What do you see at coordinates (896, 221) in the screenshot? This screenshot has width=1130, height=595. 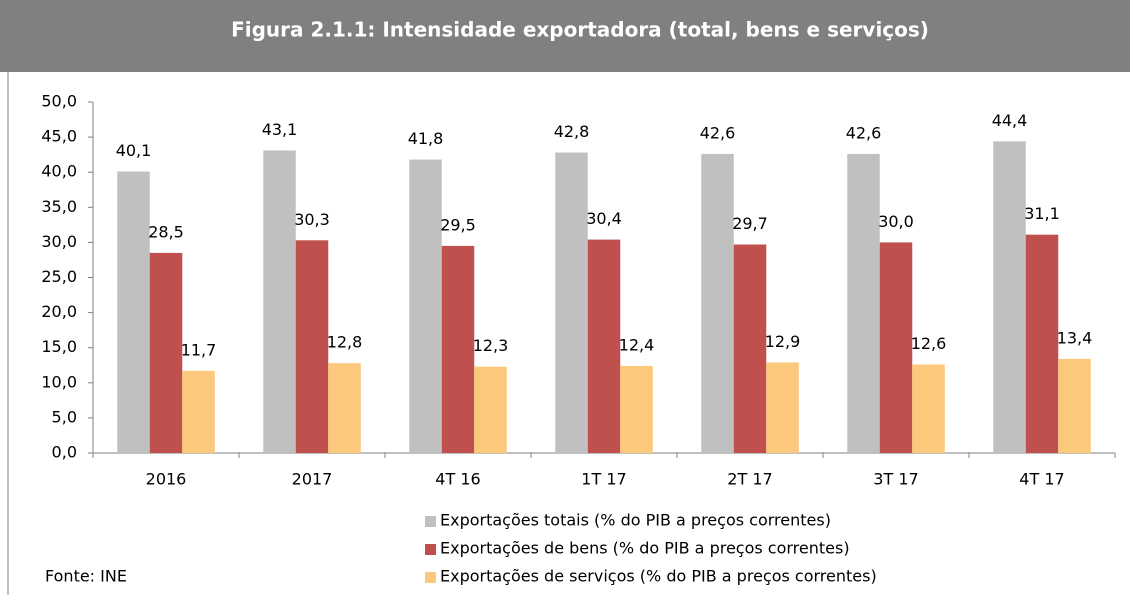 I see `value-label: 30,0` at bounding box center [896, 221].